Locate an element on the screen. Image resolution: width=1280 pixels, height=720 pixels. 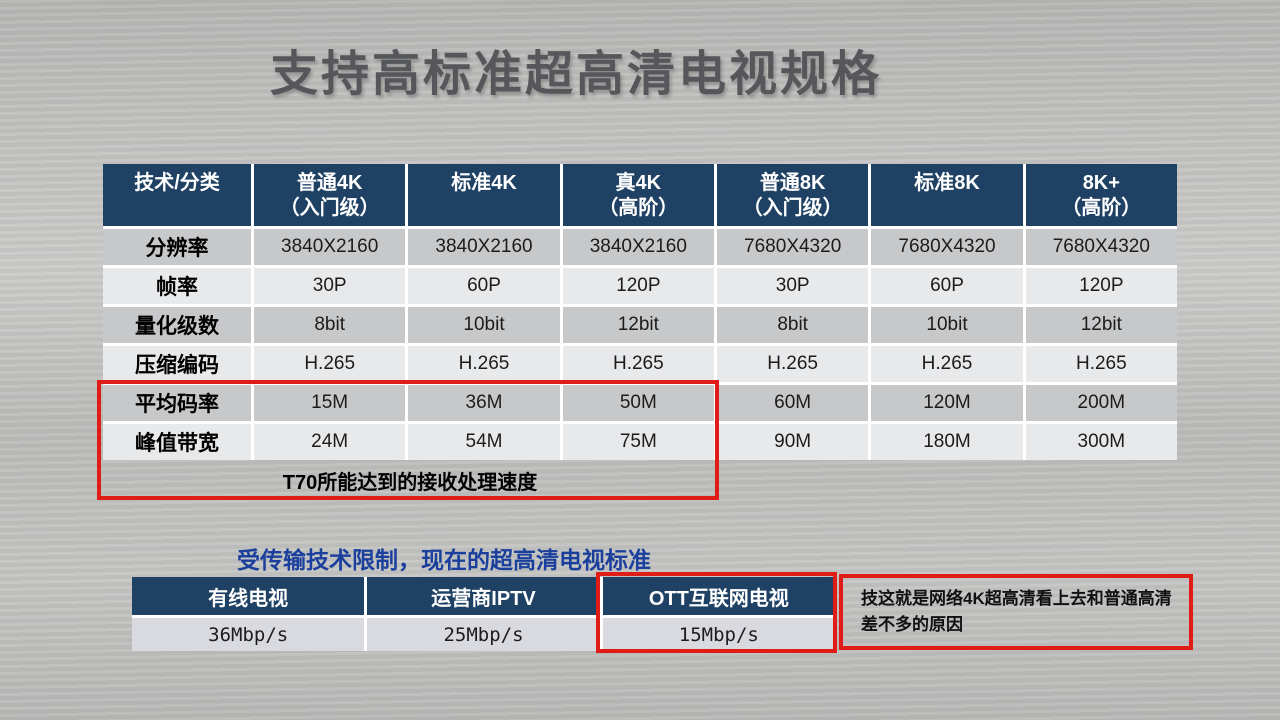
bandwidth-subtitle: 受传输技术限制，现在的超高清电视标准 is located at coordinates (444, 560).